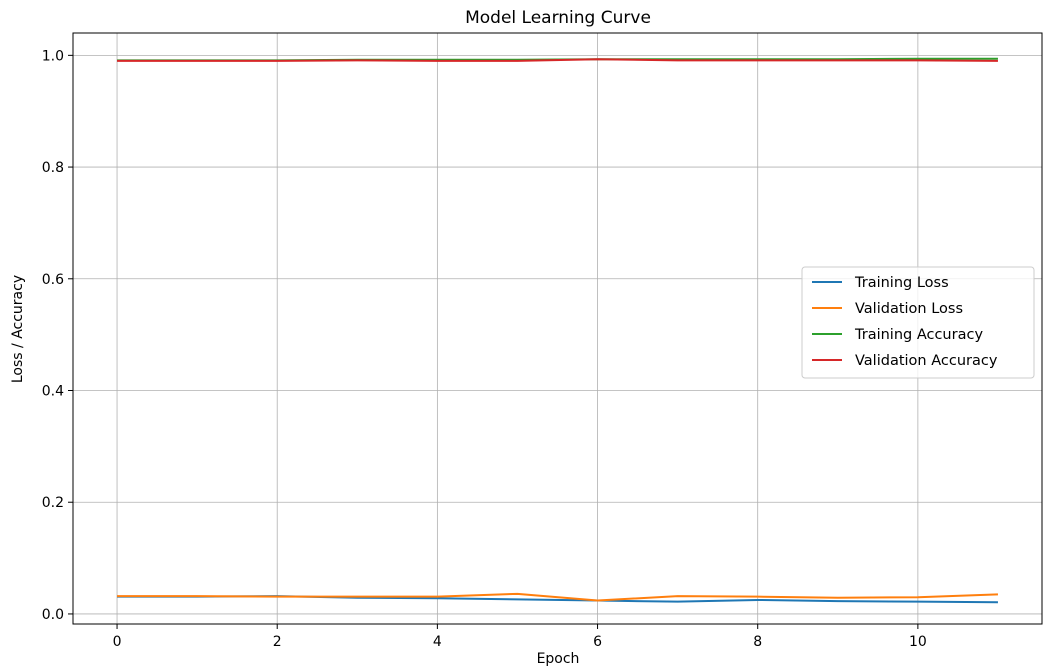 This screenshot has width=1050, height=672. I want to click on legend-label-training-loss: Training Loss, so click(901, 283).